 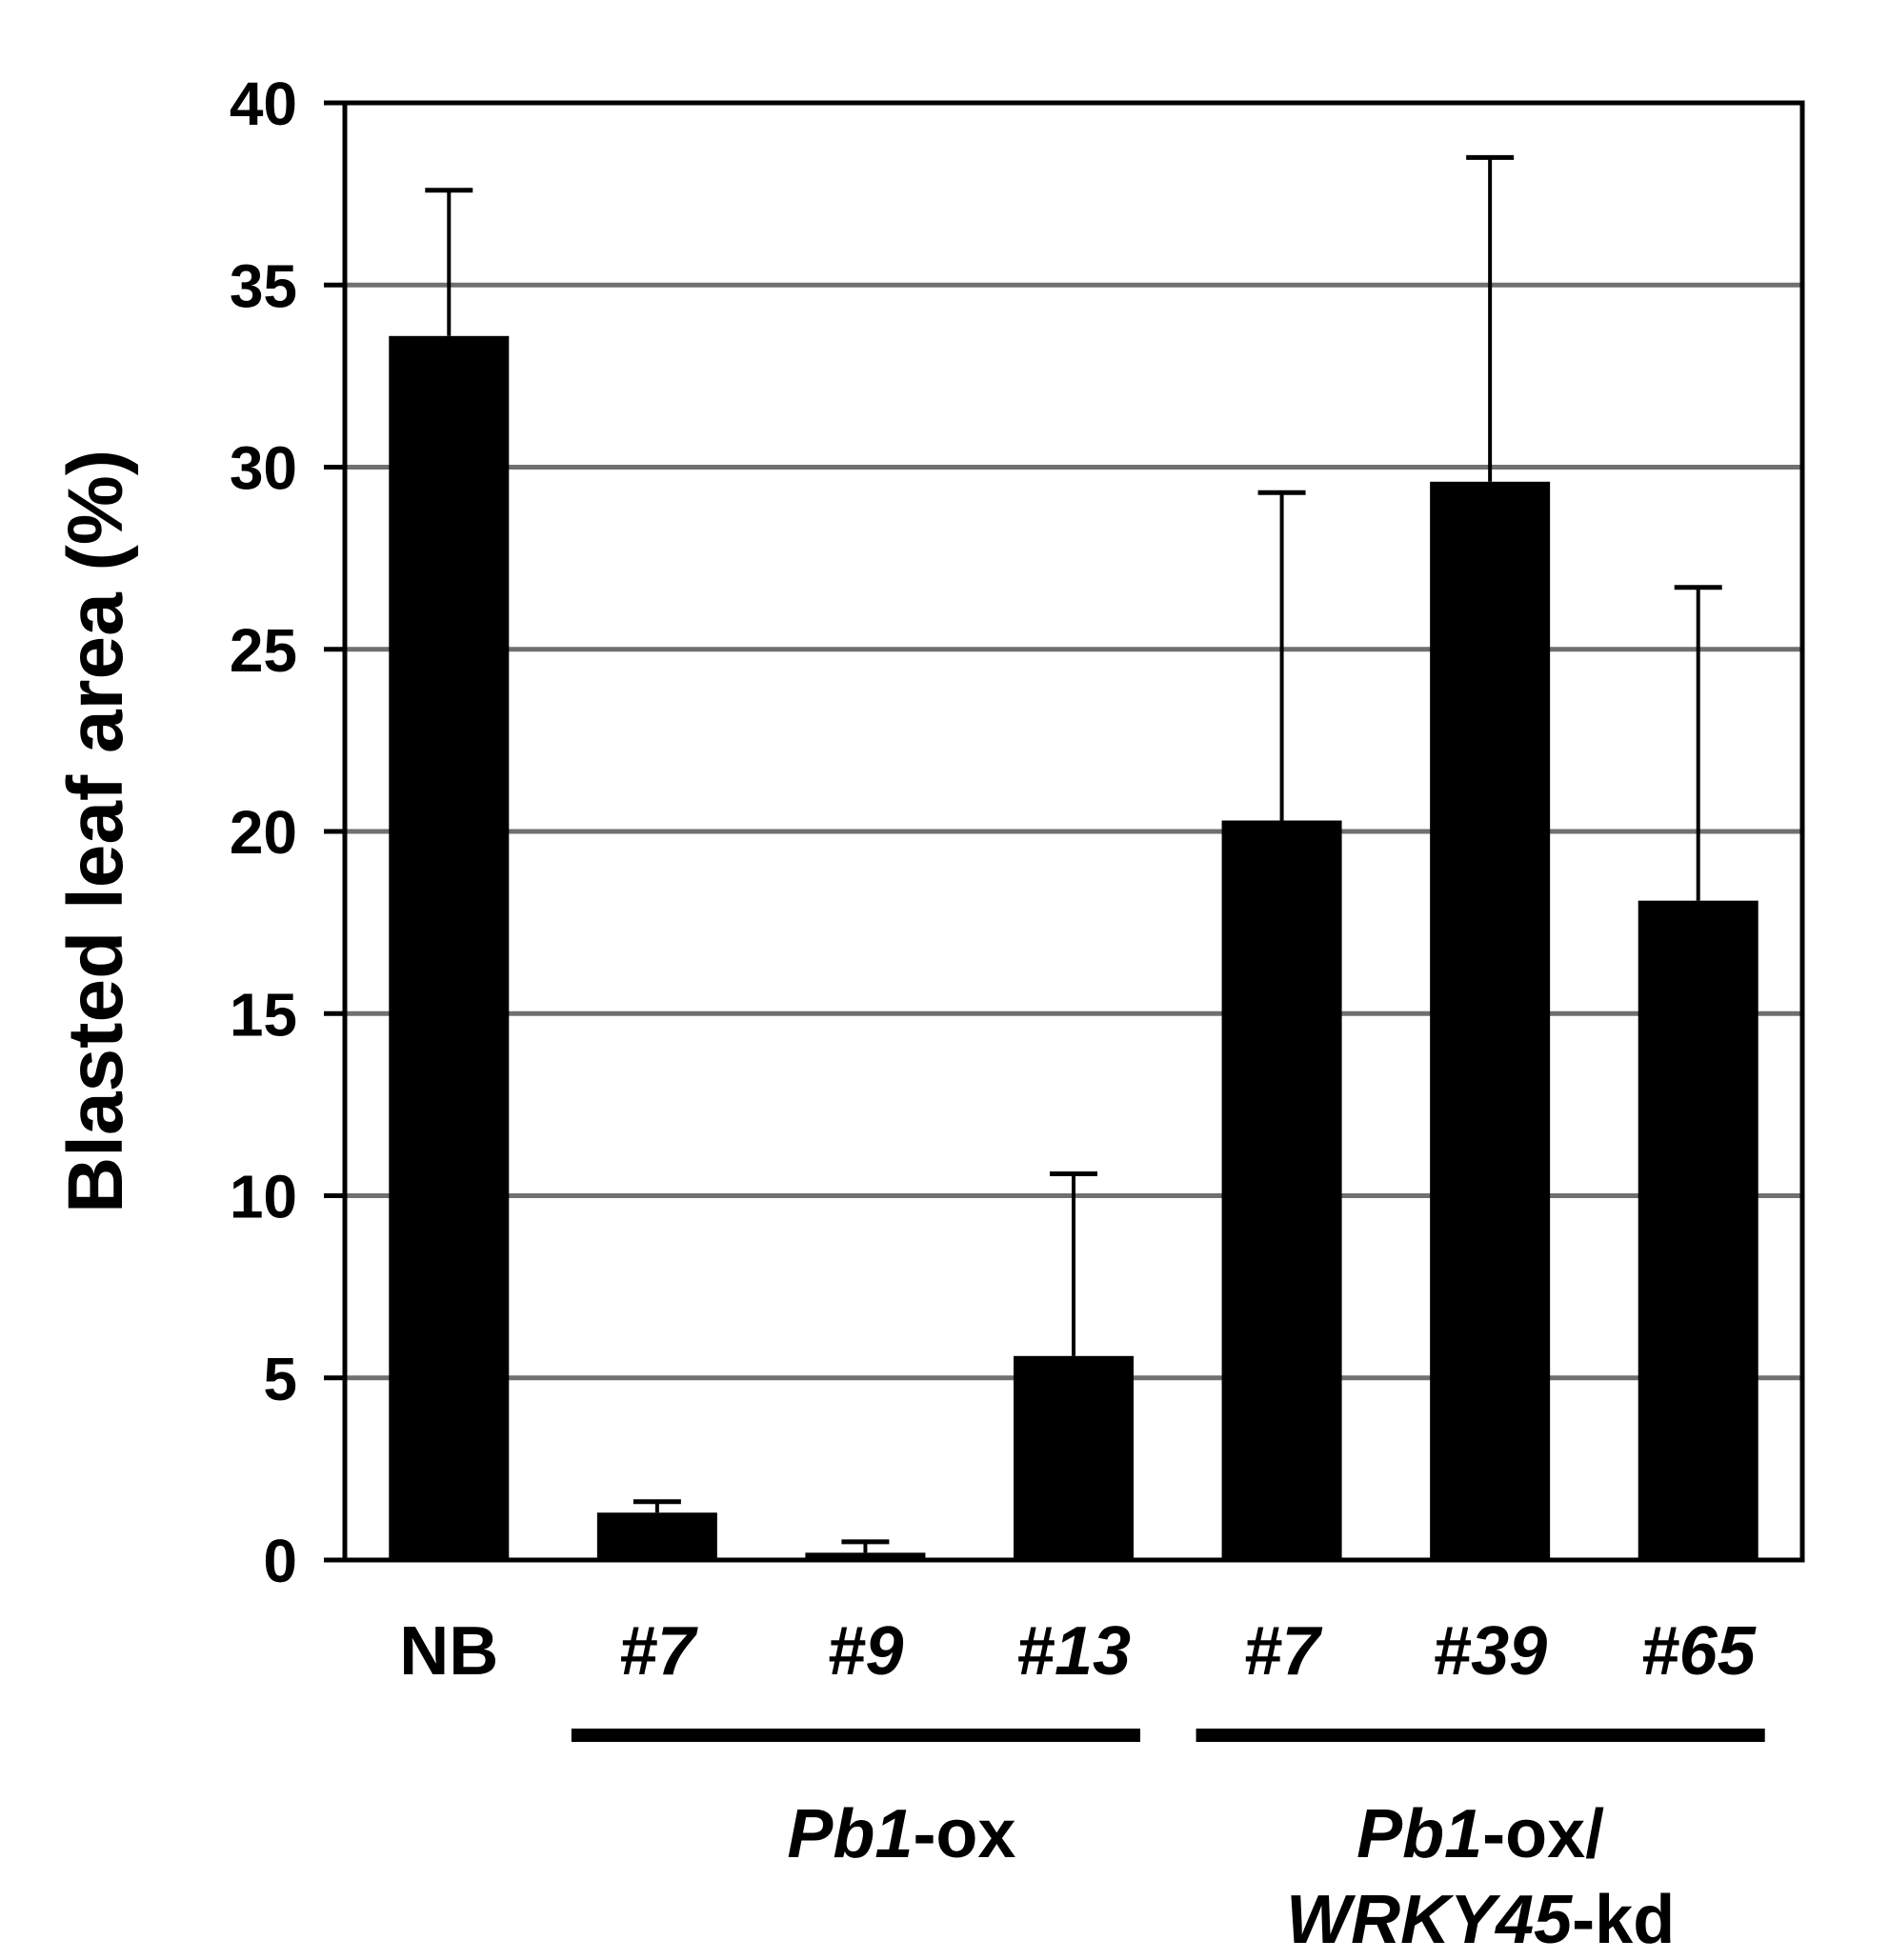 What do you see at coordinates (1073, 1651) in the screenshot?
I see `x-tick-label: #13` at bounding box center [1073, 1651].